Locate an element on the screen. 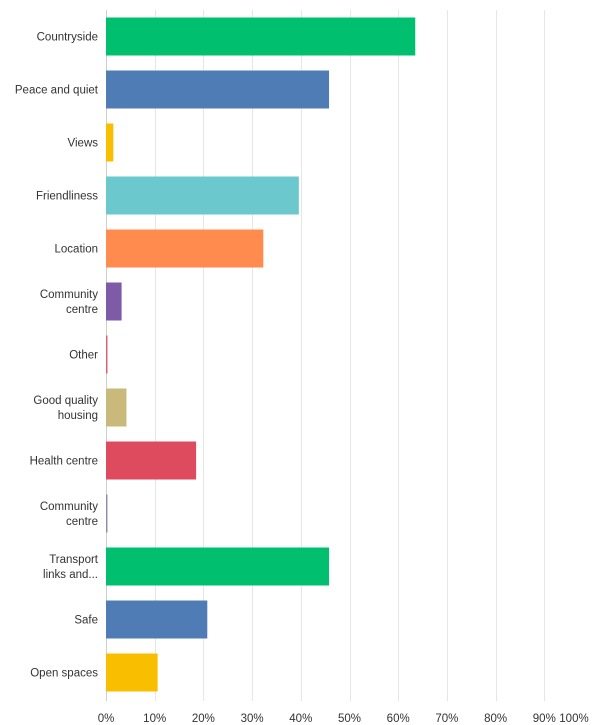  category-label: Peace and quiet is located at coordinates (57, 91).